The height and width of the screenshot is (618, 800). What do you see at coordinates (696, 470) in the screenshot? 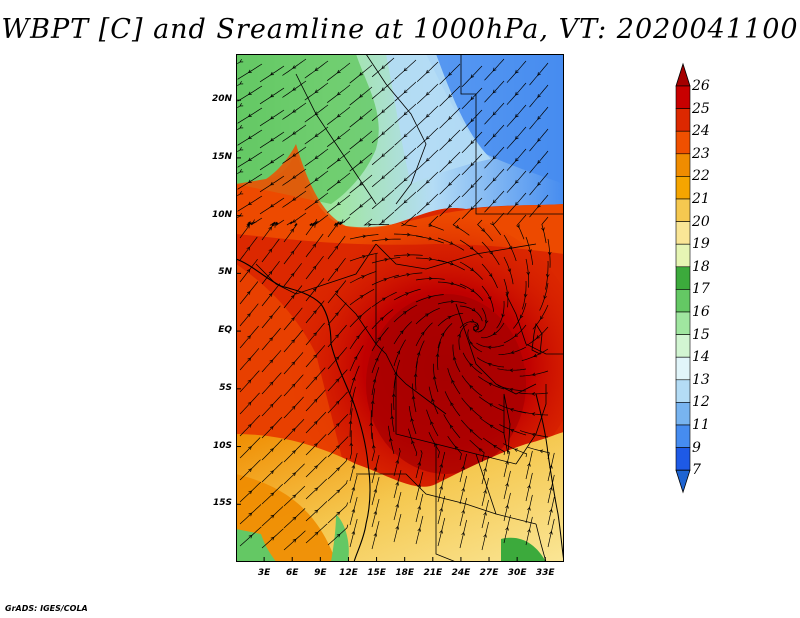
I see `colorbar-label: 7` at bounding box center [696, 470].